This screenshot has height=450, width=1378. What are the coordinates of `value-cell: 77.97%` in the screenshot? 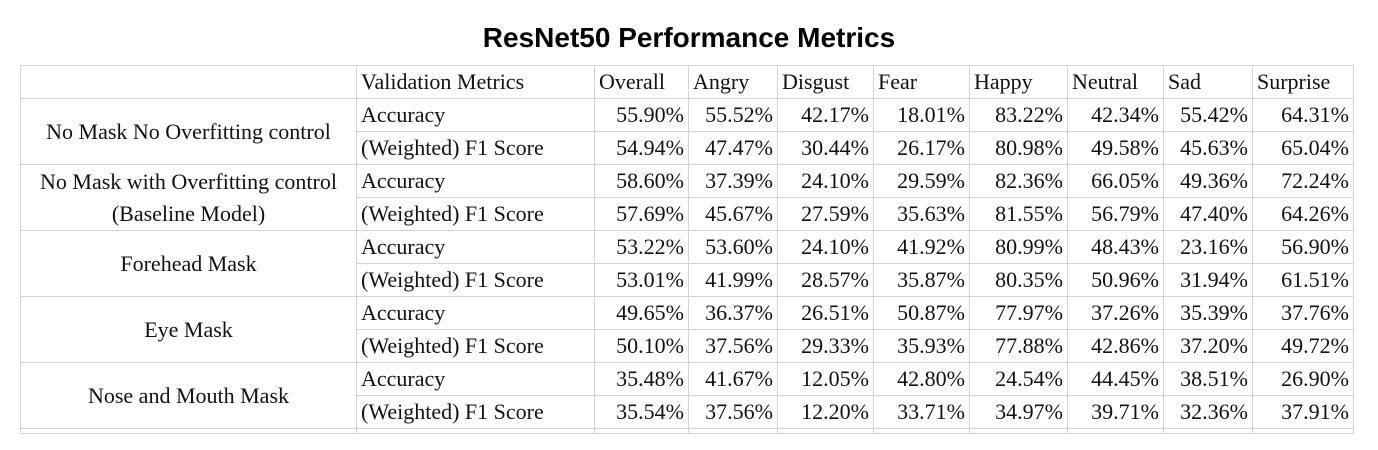 It's located at (1018, 313).